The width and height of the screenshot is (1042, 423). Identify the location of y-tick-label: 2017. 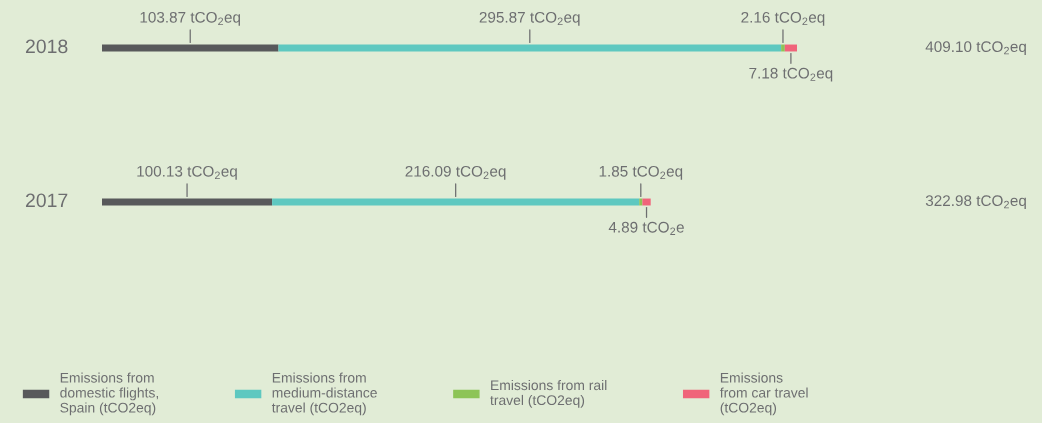
(46, 200).